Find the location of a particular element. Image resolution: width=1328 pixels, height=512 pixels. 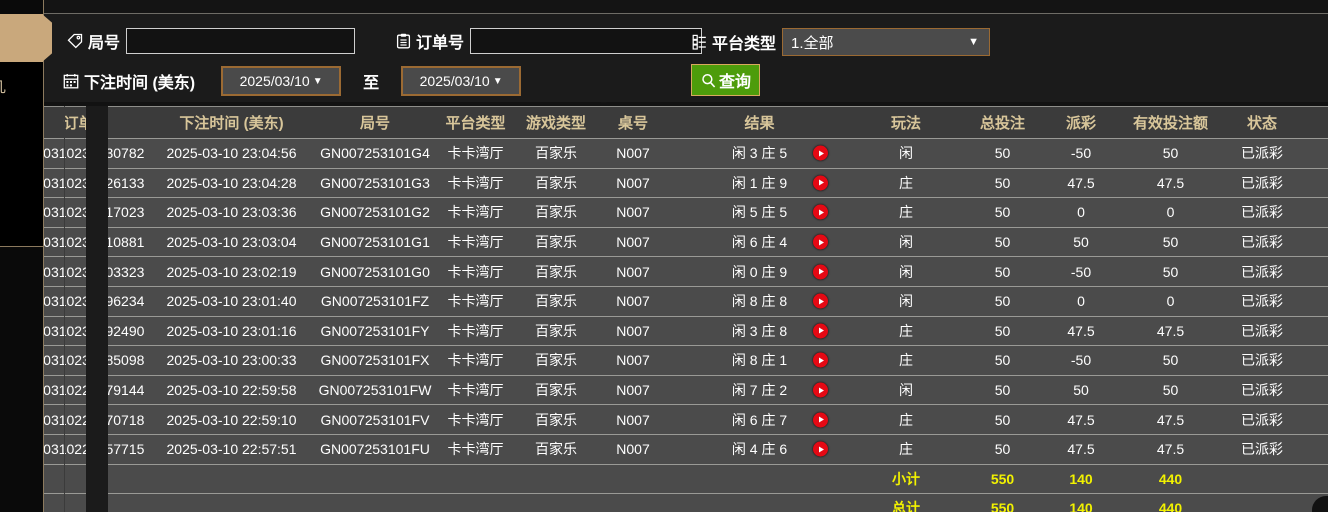

cell-platform: 卡卡湾厅 is located at coordinates (475, 360).